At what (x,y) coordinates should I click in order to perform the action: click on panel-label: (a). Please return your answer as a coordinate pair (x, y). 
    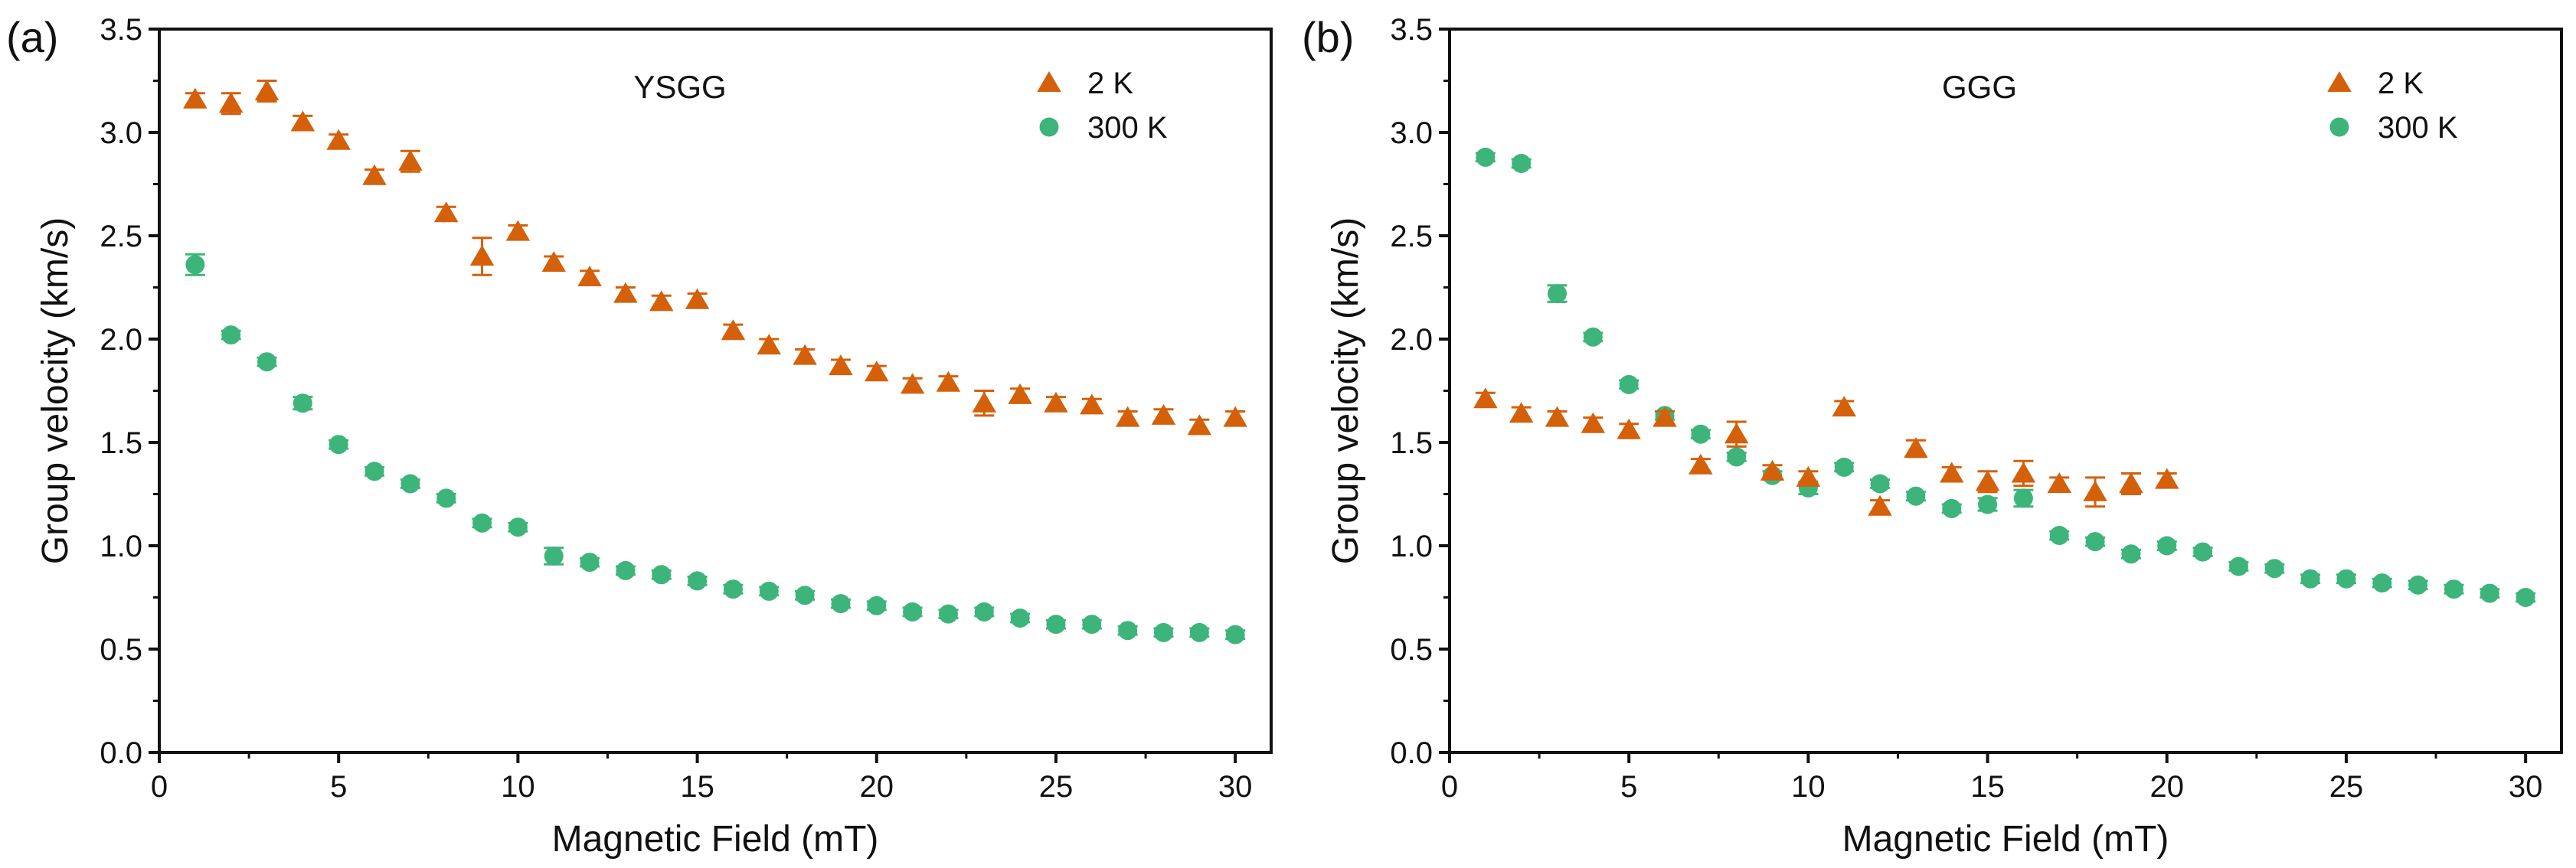
    Looking at the image, I should click on (32, 37).